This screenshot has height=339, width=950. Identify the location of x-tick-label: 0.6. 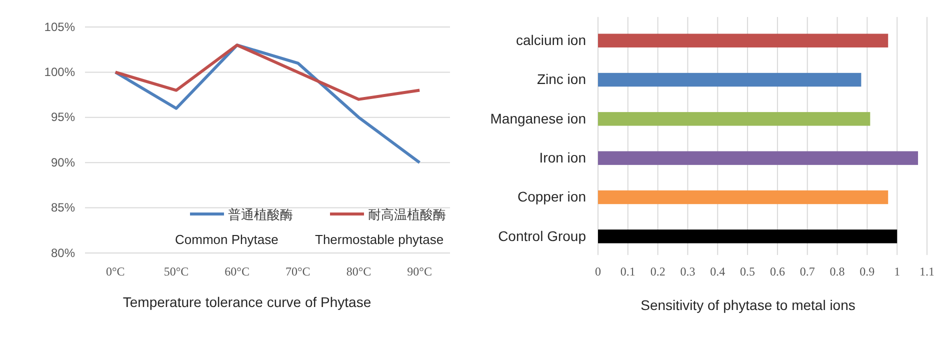
(777, 271).